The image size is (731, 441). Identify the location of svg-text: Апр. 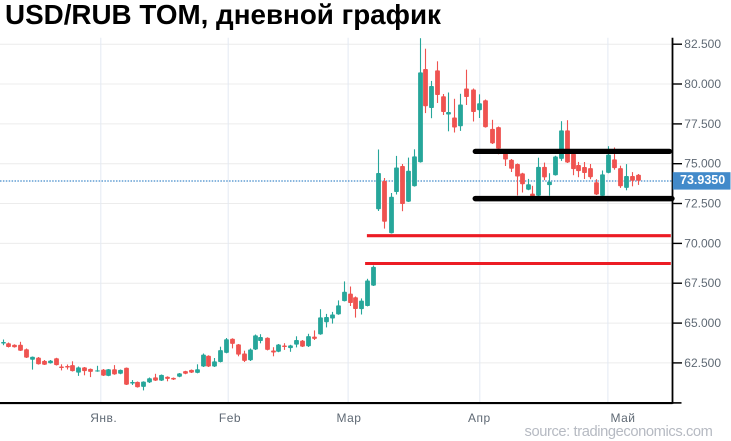
(479, 418).